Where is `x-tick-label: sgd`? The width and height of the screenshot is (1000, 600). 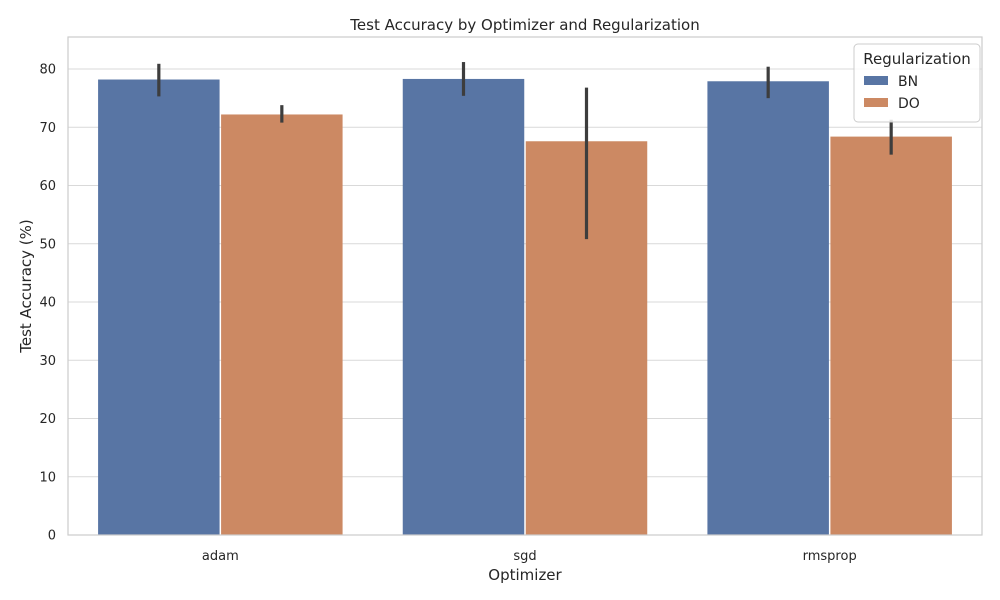
x-tick-label: sgd is located at coordinates (524, 556).